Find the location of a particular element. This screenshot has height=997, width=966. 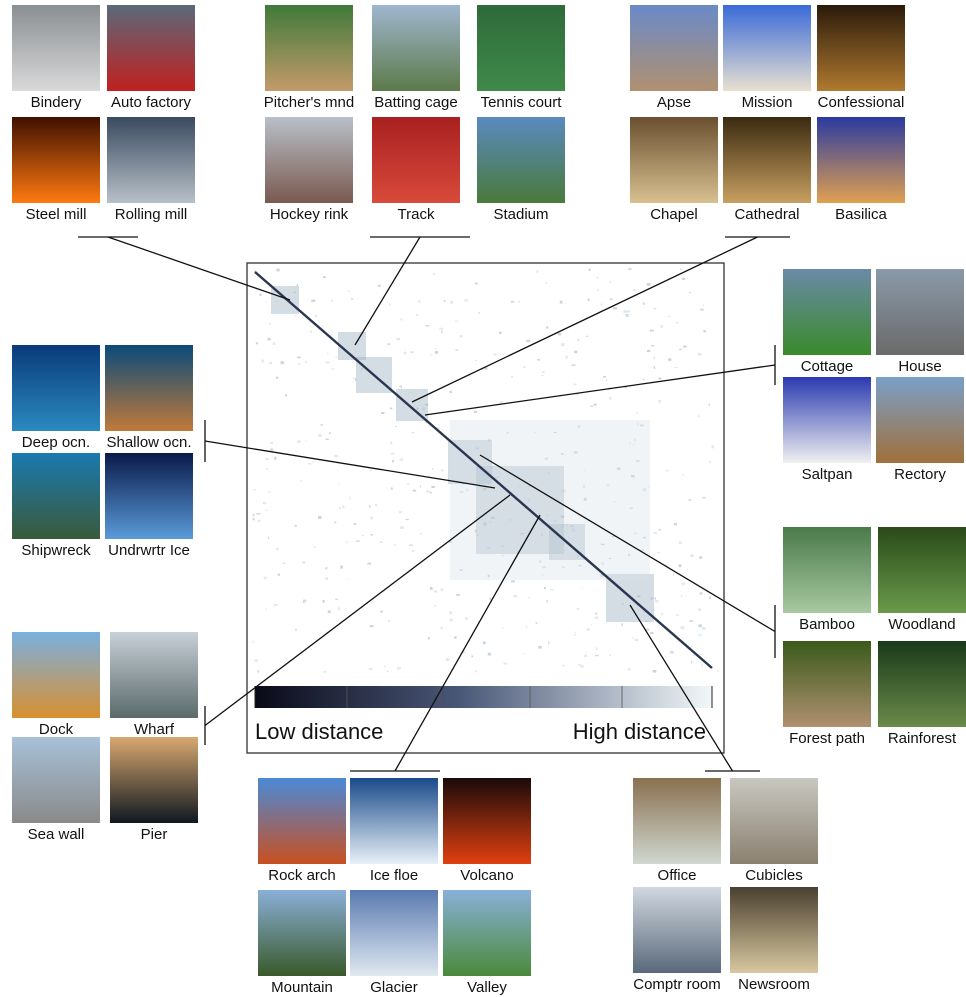

thumb-label: Deep ocn. is located at coordinates (56, 442).